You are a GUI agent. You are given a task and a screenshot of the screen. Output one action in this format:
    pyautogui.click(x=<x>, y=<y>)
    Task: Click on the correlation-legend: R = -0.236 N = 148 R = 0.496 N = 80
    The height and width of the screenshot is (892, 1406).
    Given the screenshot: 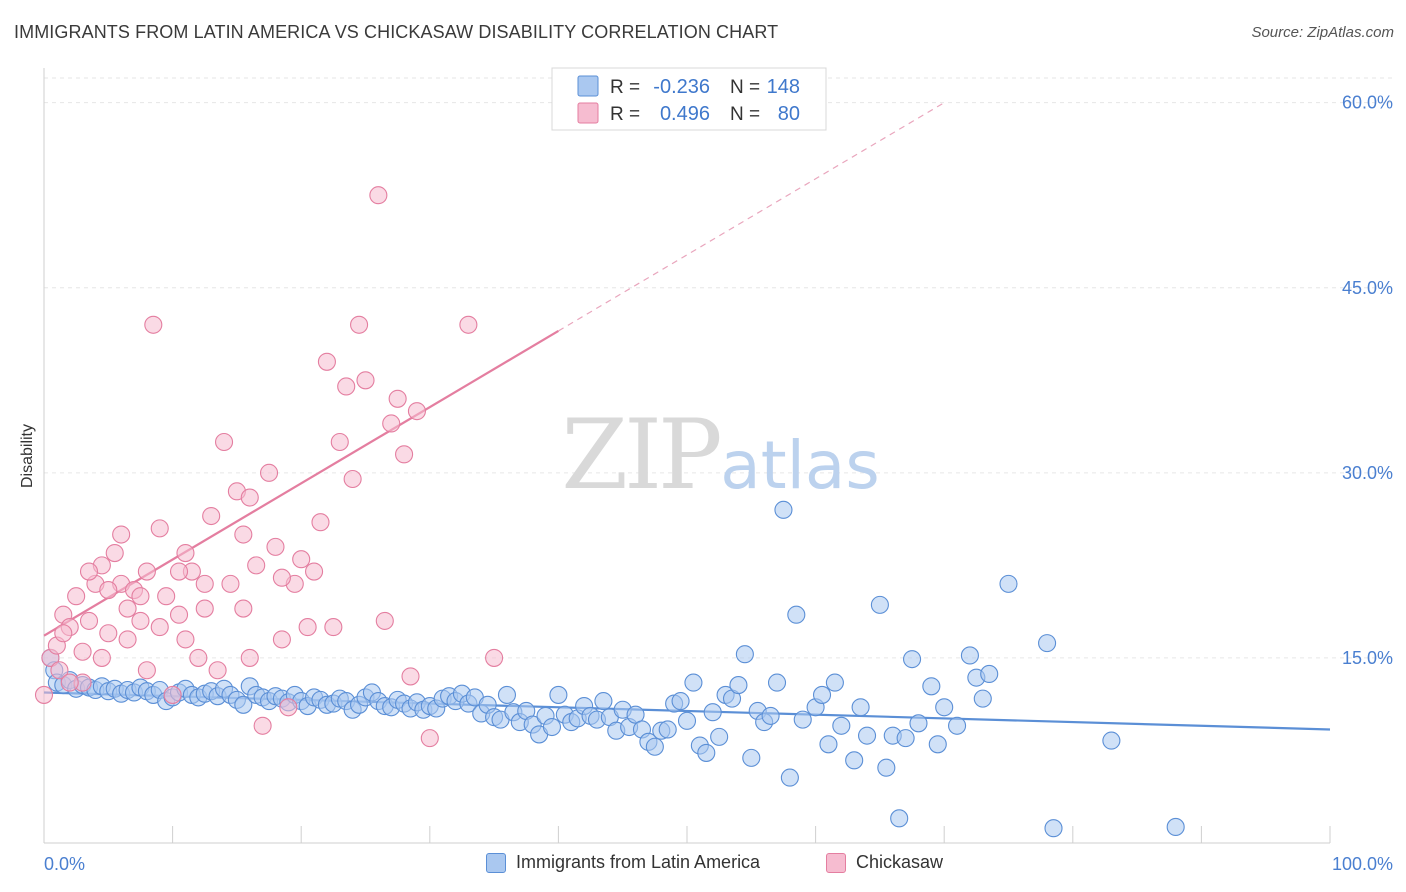 What is the action you would take?
    pyautogui.click(x=689, y=99)
    